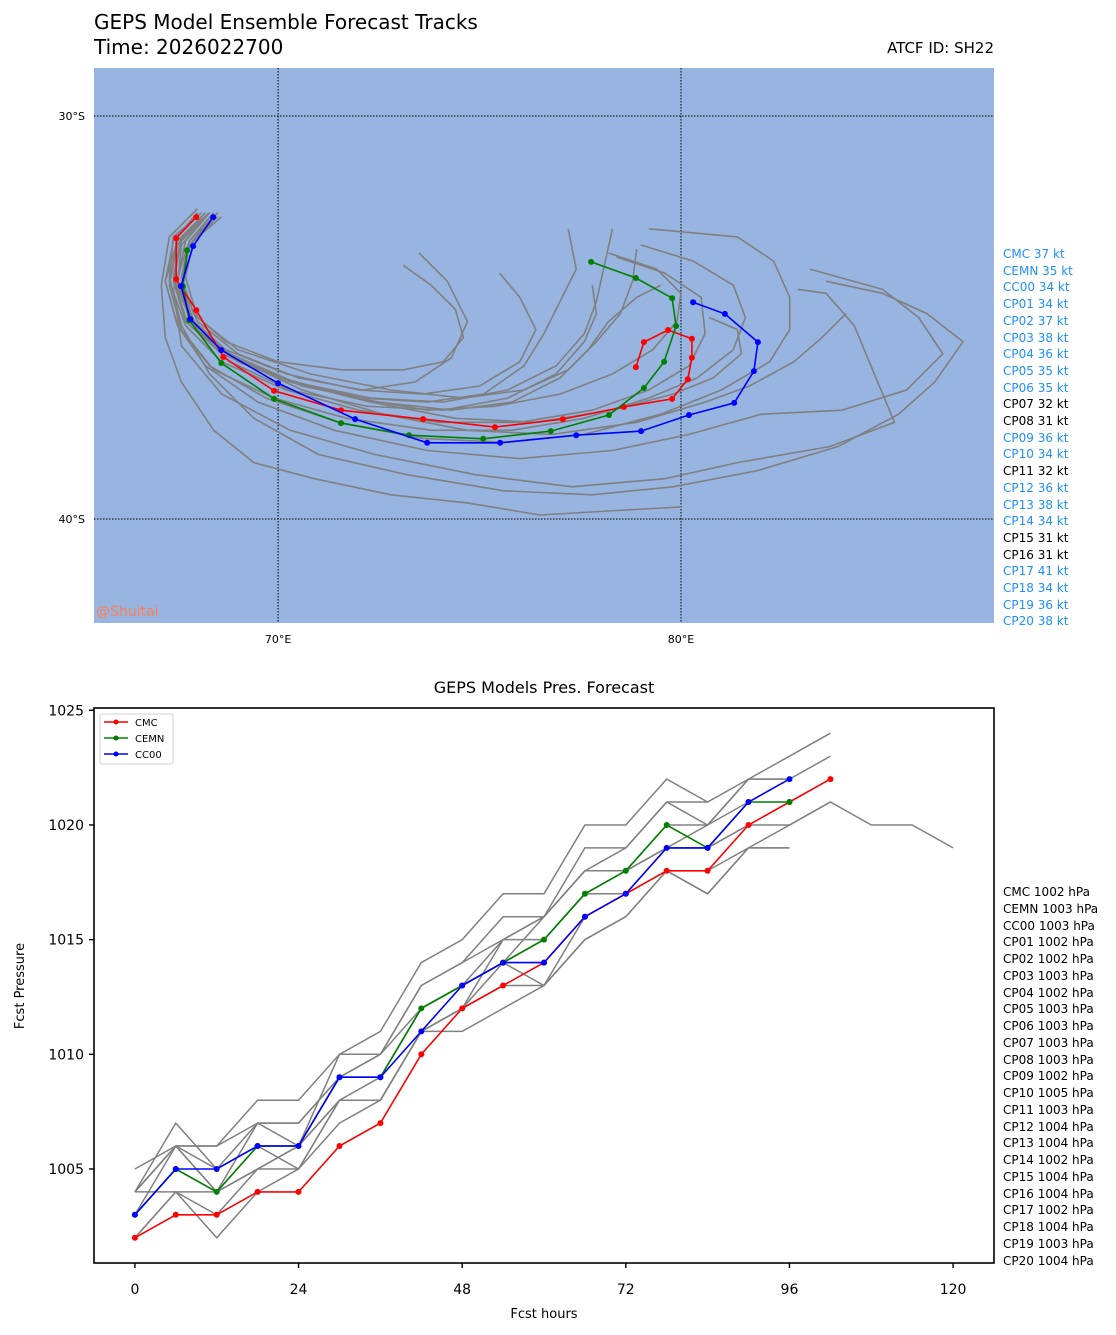 The height and width of the screenshot is (1335, 1116). What do you see at coordinates (66, 826) in the screenshot?
I see `y-tick-label: 1020` at bounding box center [66, 826].